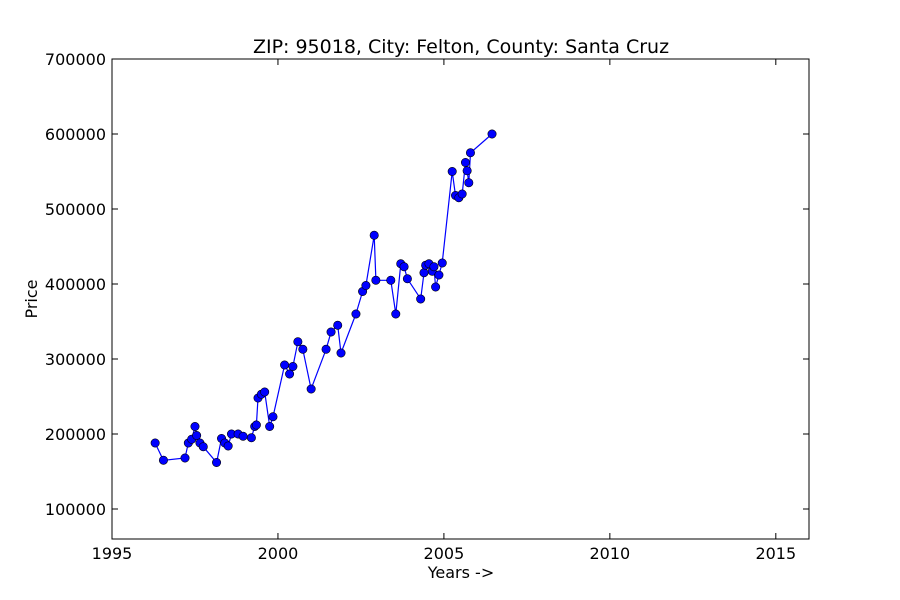 Image resolution: width=900 pixels, height=600 pixels. What do you see at coordinates (609, 553) in the screenshot?
I see `x-tick-label: 2010` at bounding box center [609, 553].